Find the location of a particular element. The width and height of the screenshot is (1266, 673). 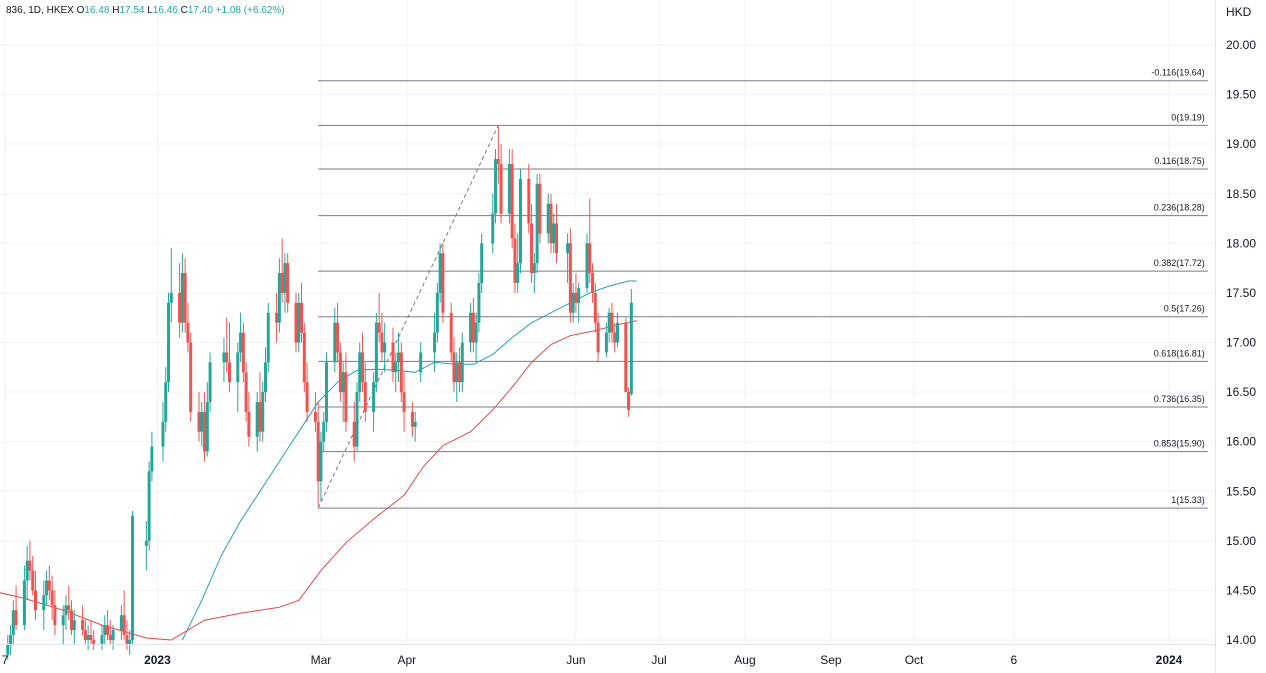

price-tick-label: 18.50 is located at coordinates (1241, 194).